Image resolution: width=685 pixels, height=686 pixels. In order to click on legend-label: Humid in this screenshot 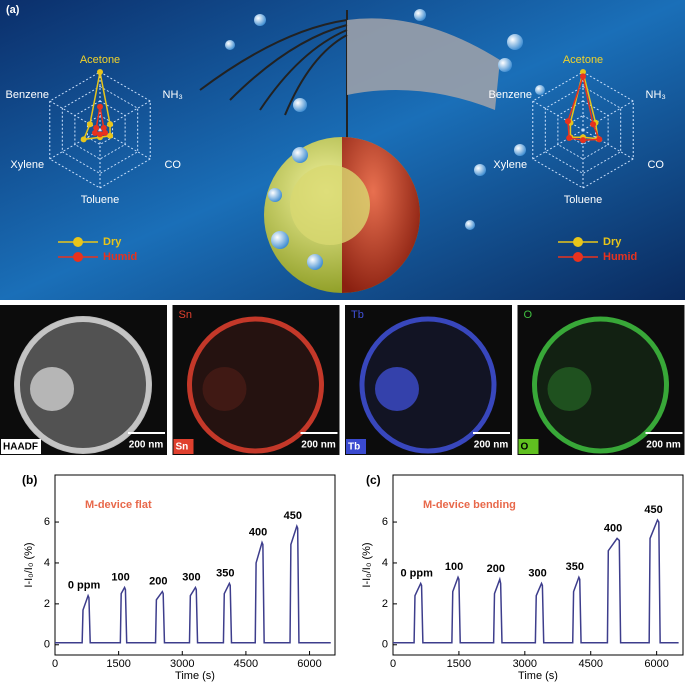, I will do `click(620, 257)`.